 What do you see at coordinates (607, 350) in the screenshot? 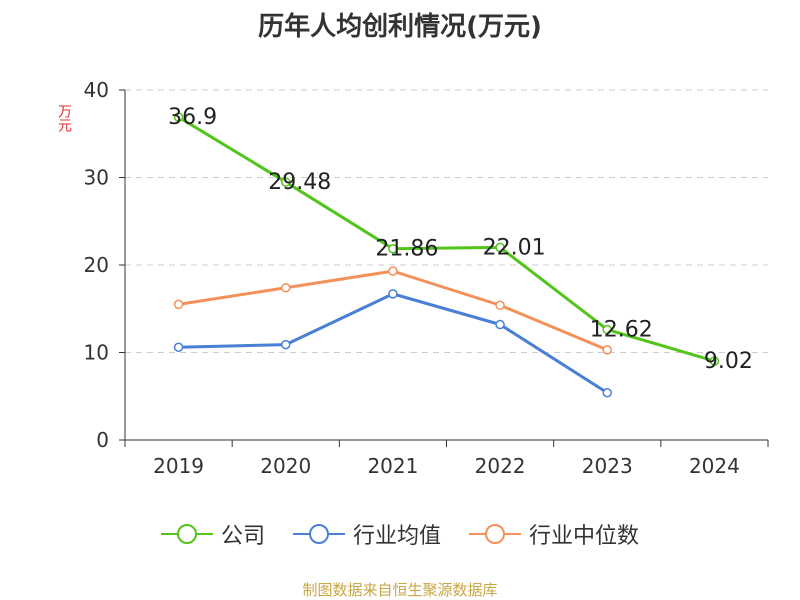
I see `point-series-2-2023` at bounding box center [607, 350].